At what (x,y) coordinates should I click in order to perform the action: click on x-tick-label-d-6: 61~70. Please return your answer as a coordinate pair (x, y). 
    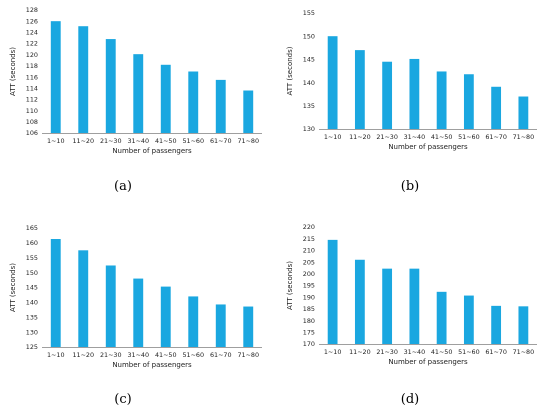
    Looking at the image, I should click on (496, 352).